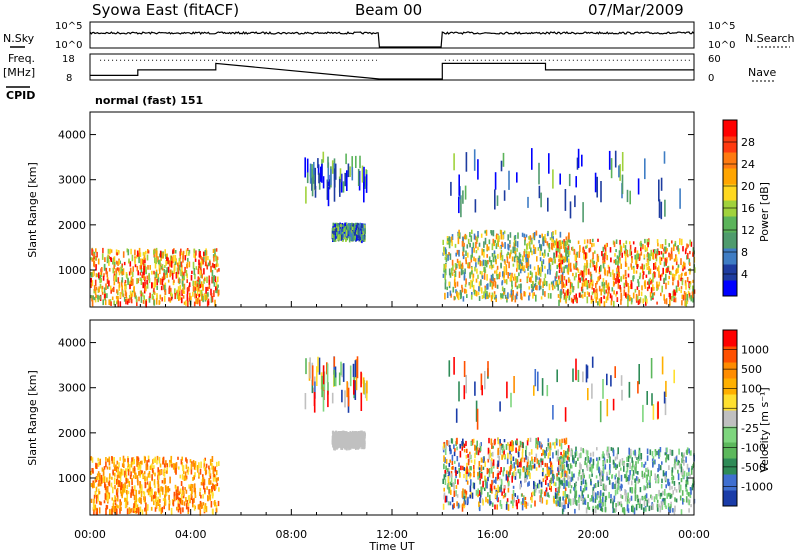 Image resolution: width=800 pixels, height=554 pixels. I want to click on colorbar-tick-label: 24, so click(748, 164).